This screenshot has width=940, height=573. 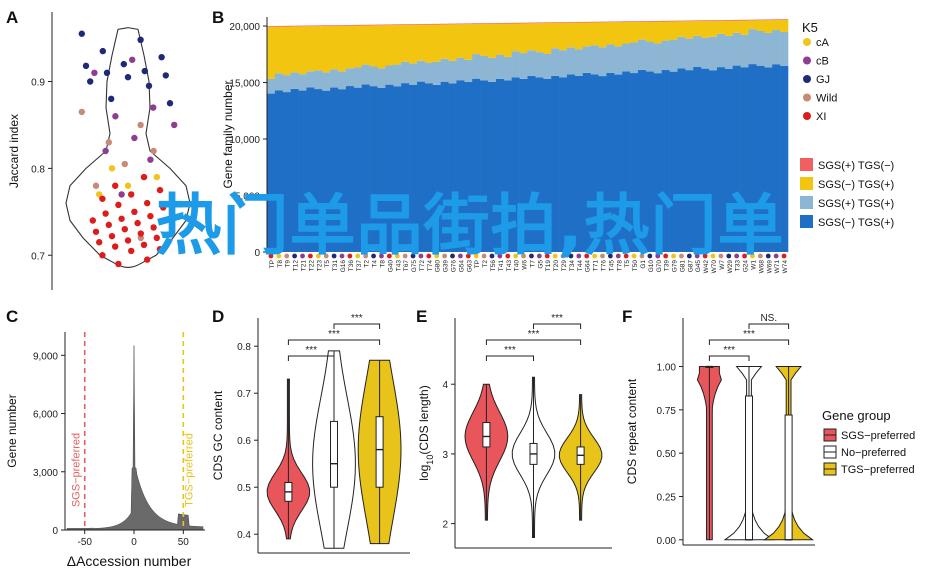 I want to click on y-tick-label: 0.4, so click(x=244, y=535).